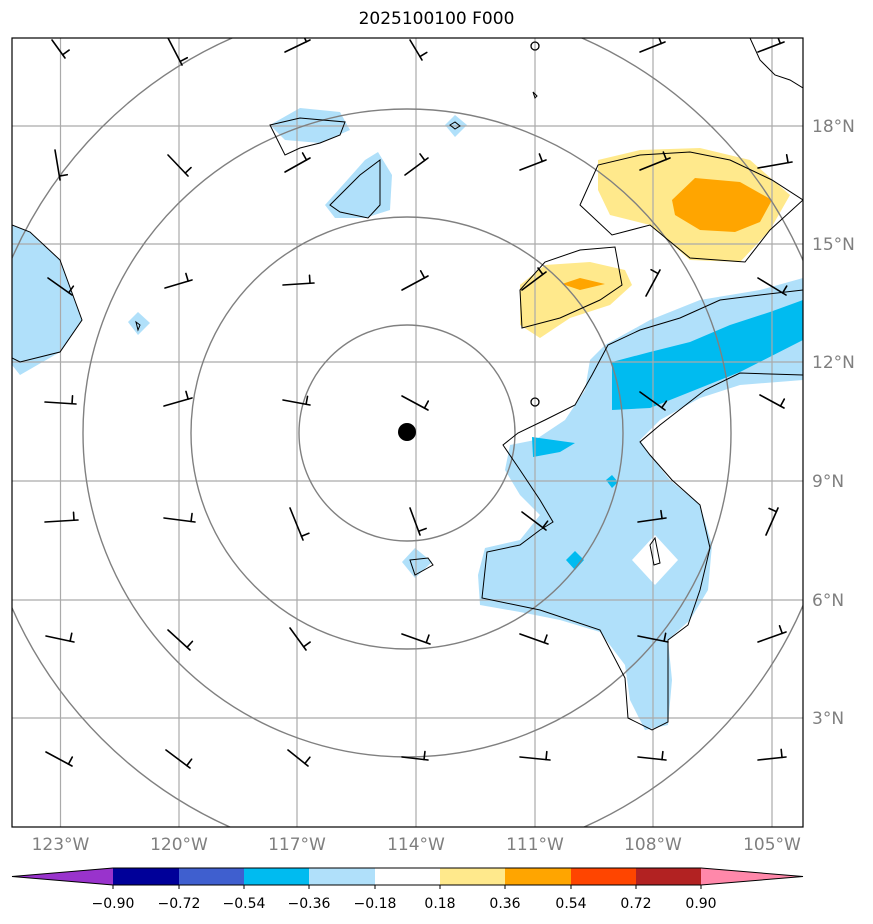 This screenshot has height=924, width=873. What do you see at coordinates (700, 904) in the screenshot?
I see `colorbar-tick-label: 0.90` at bounding box center [700, 904].